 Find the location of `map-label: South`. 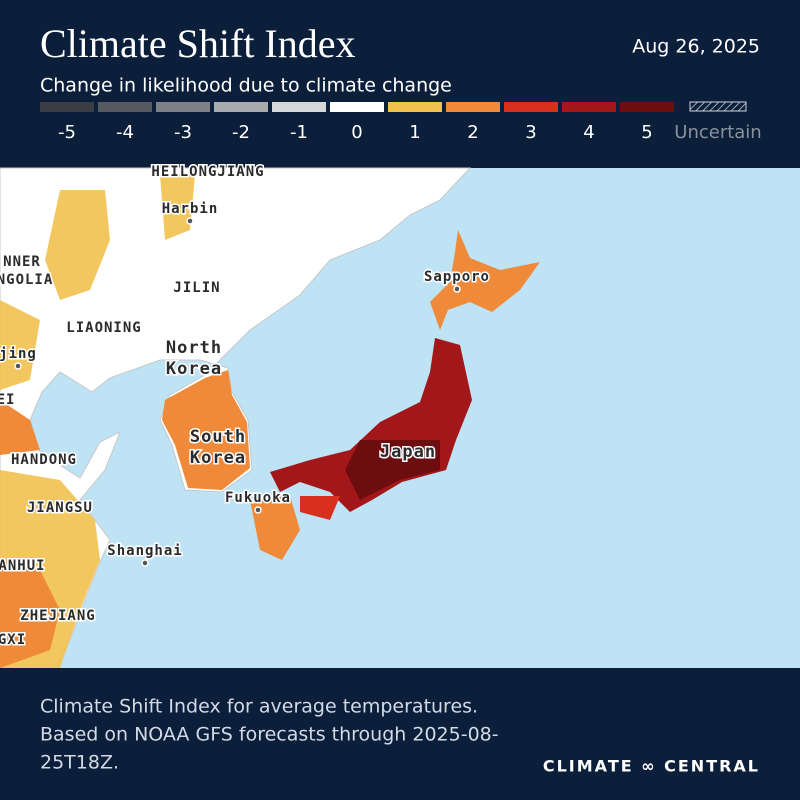

map-label: South is located at coordinates (218, 437).